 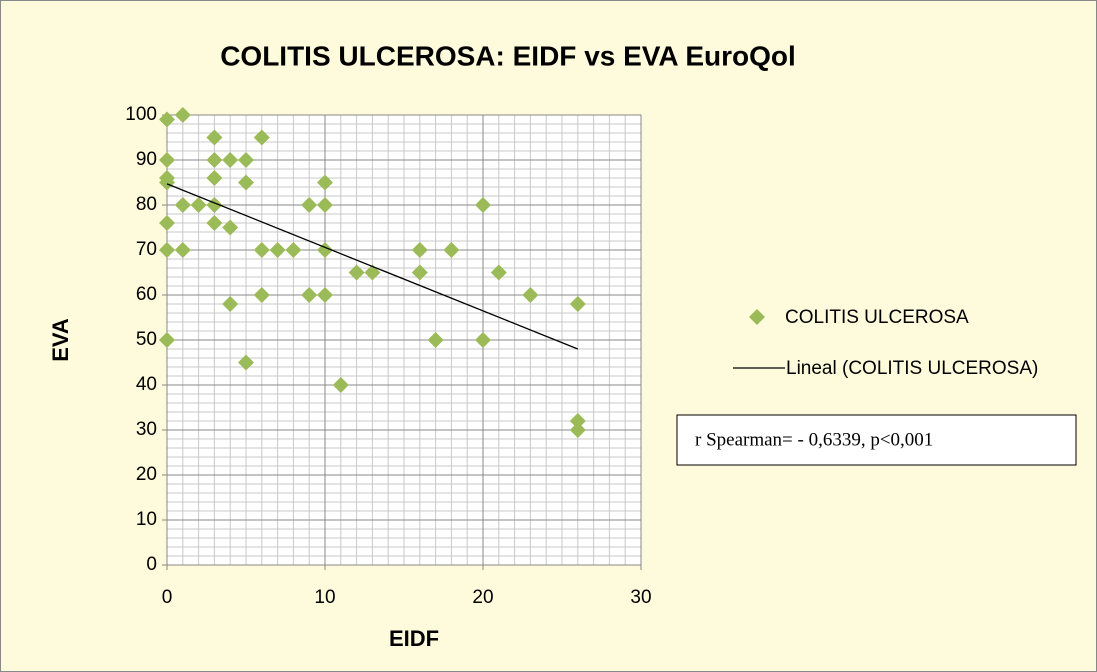 What do you see at coordinates (877, 317) in the screenshot?
I see `legend-label: COLITIS ULCEROSA` at bounding box center [877, 317].